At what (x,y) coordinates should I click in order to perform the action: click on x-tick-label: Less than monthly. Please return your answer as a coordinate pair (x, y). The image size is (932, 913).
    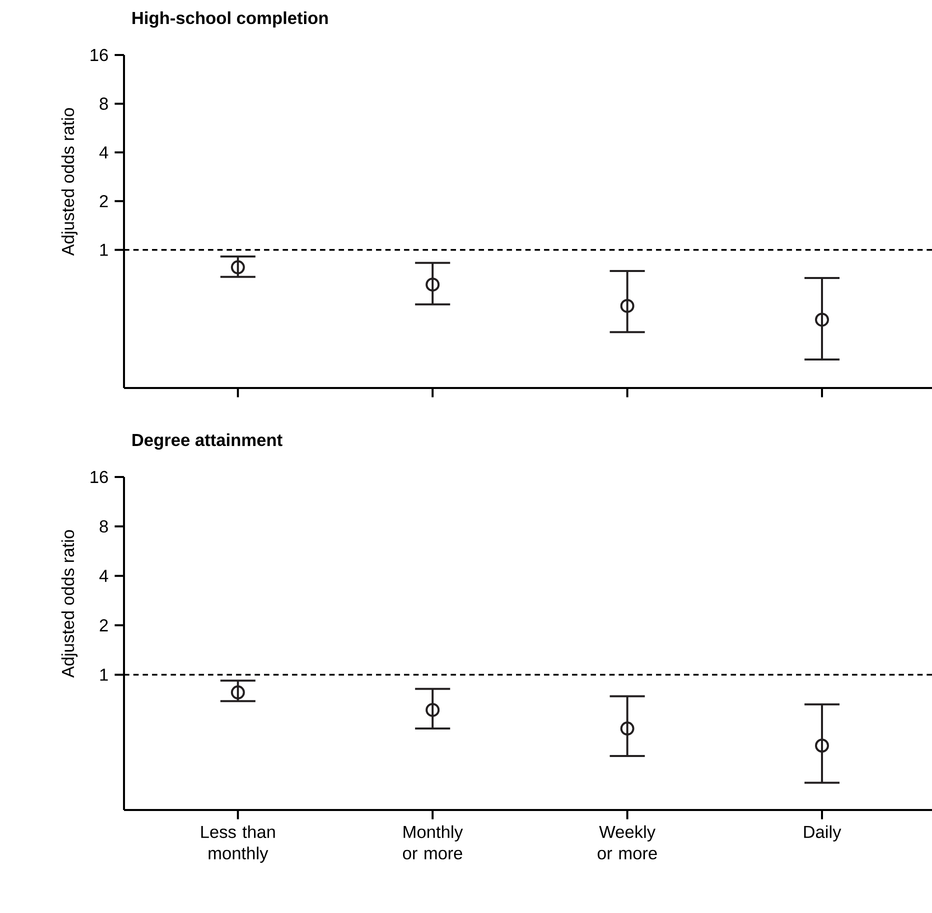
    Looking at the image, I should click on (238, 844).